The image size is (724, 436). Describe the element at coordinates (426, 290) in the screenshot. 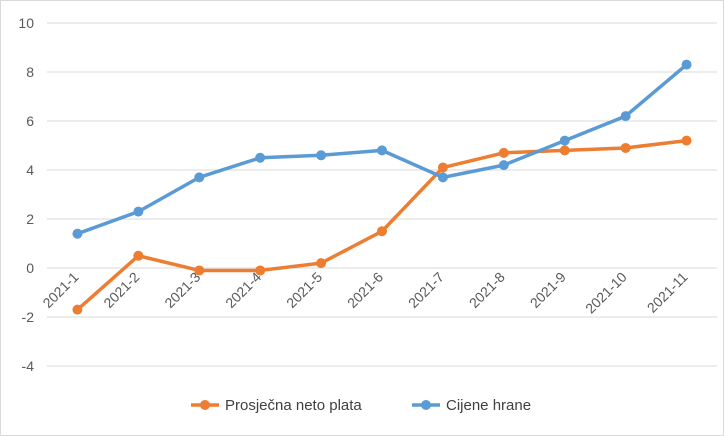

I see `x-tick-label: 2021-7` at that location.